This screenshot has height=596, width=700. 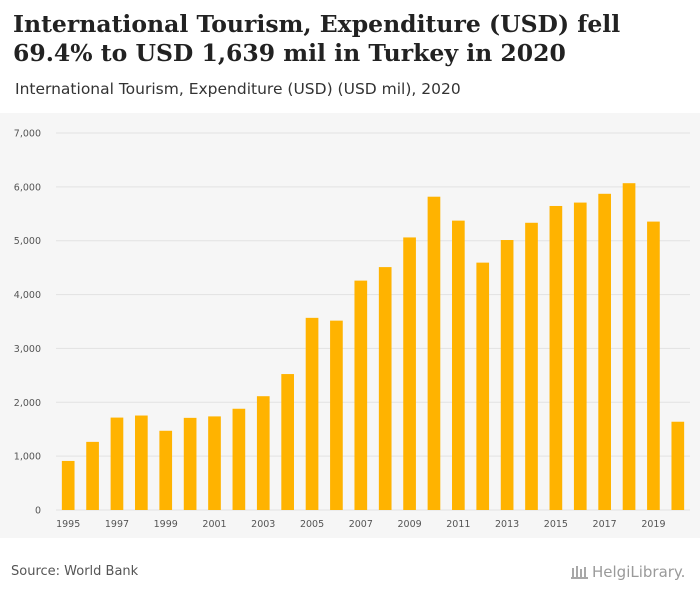 I want to click on helgilibrary-logo: HelgiLibrary., so click(x=628, y=572).